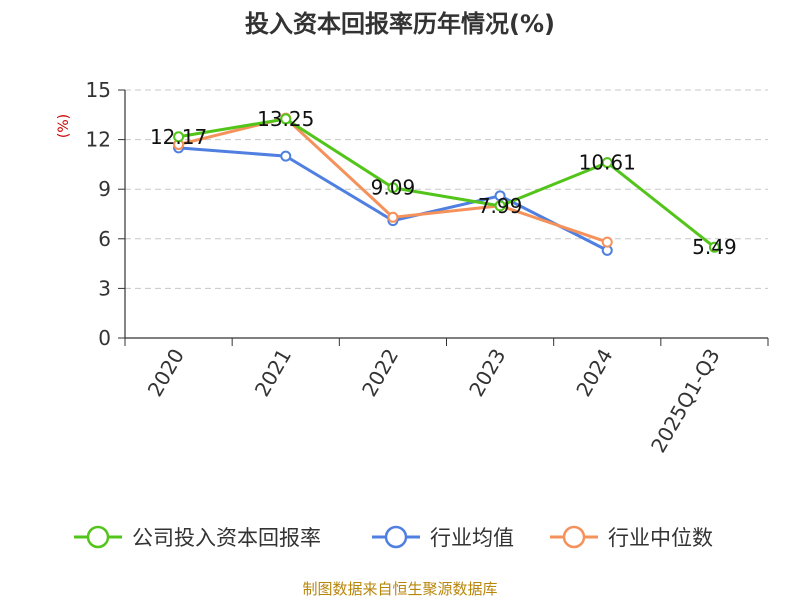  I want to click on y-tick-label-9: 9, so click(104, 189).